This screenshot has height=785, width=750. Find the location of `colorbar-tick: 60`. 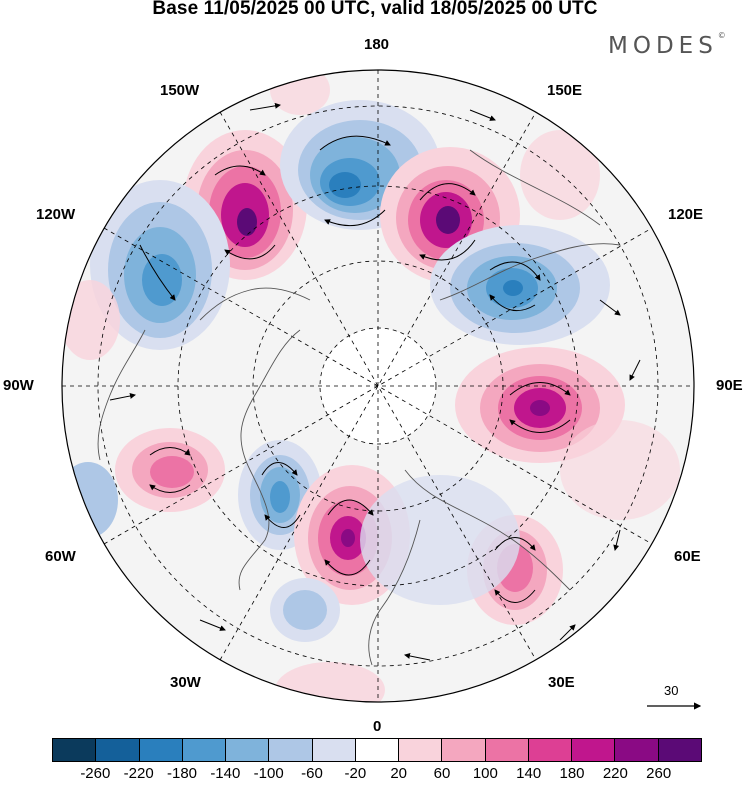

colorbar-tick: 60 is located at coordinates (442, 773).